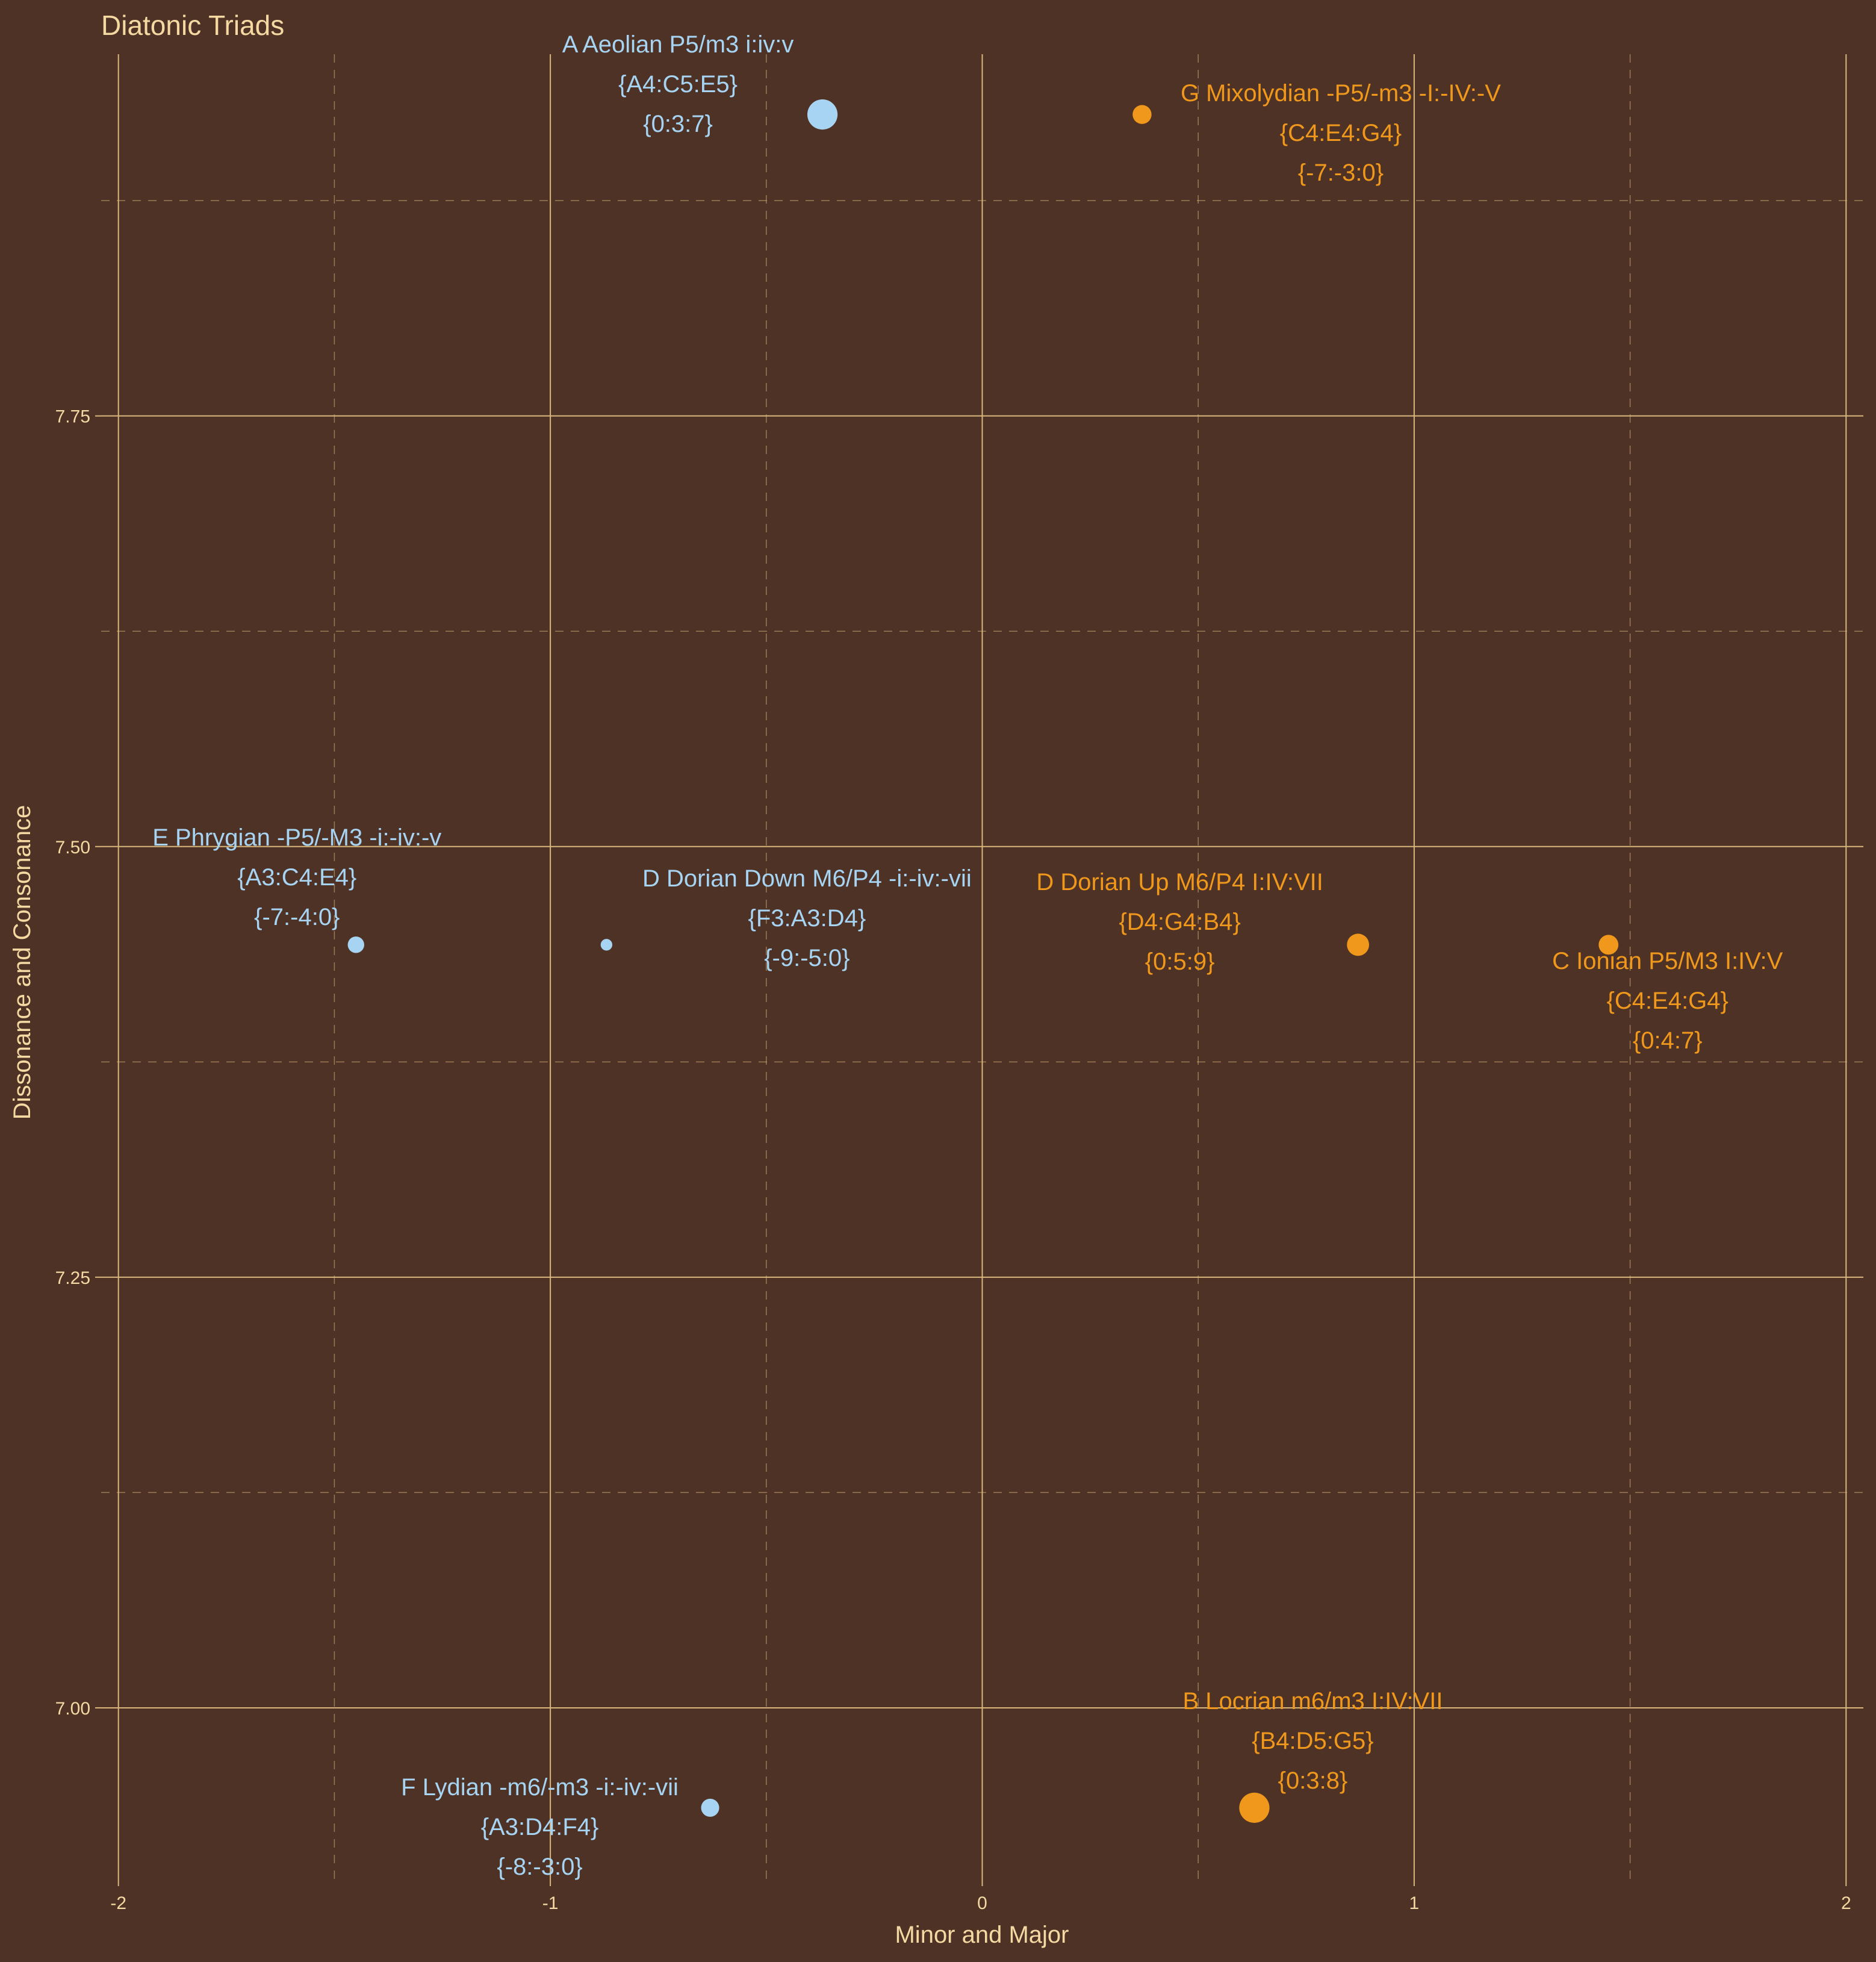 Image resolution: width=1876 pixels, height=1962 pixels. What do you see at coordinates (982, 1935) in the screenshot?
I see `x-axis-title: Minor and Major` at bounding box center [982, 1935].